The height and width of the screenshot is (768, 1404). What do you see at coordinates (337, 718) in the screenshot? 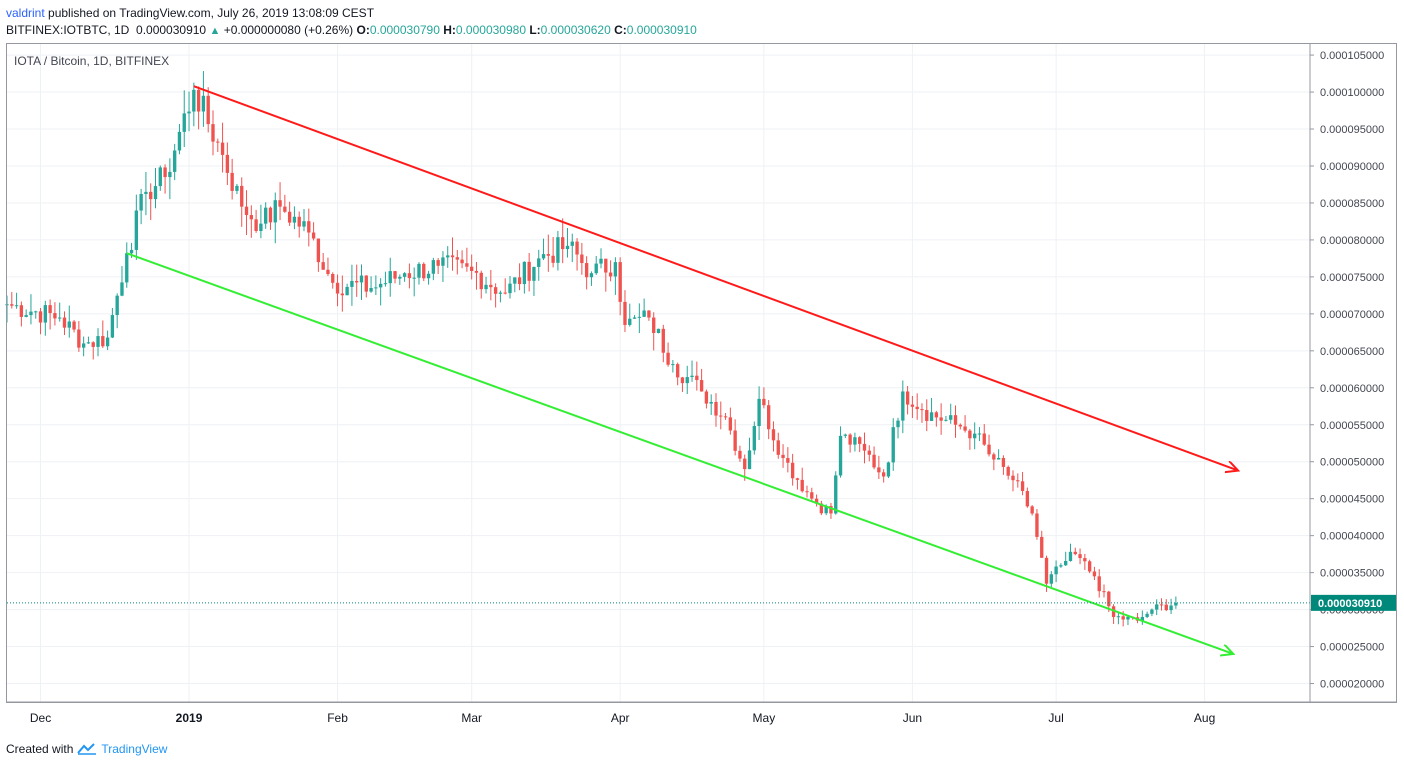
I see `x-tick-label: Feb` at bounding box center [337, 718].